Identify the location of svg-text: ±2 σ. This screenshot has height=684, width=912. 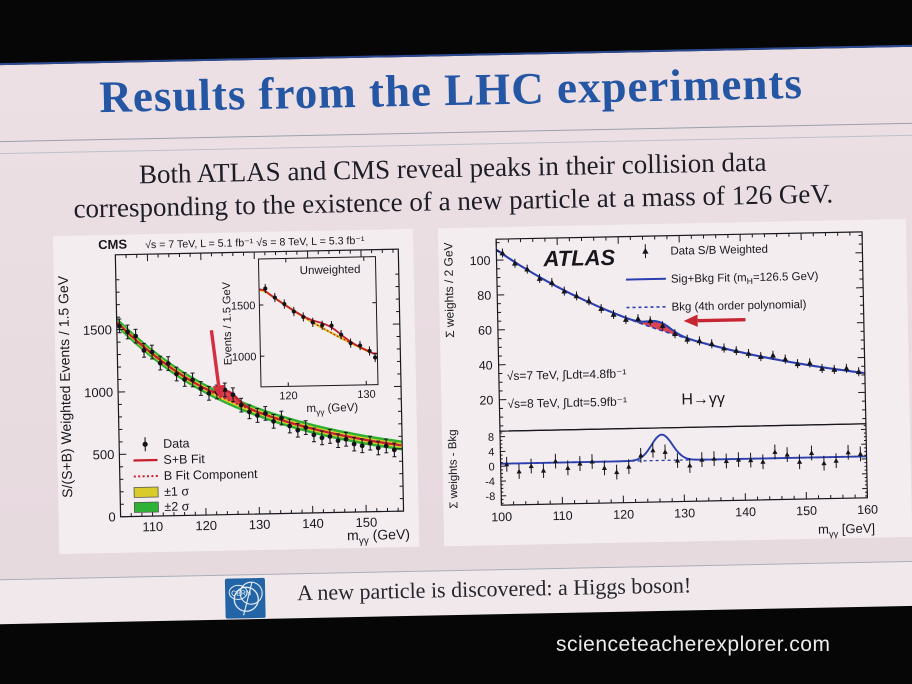
(177, 506).